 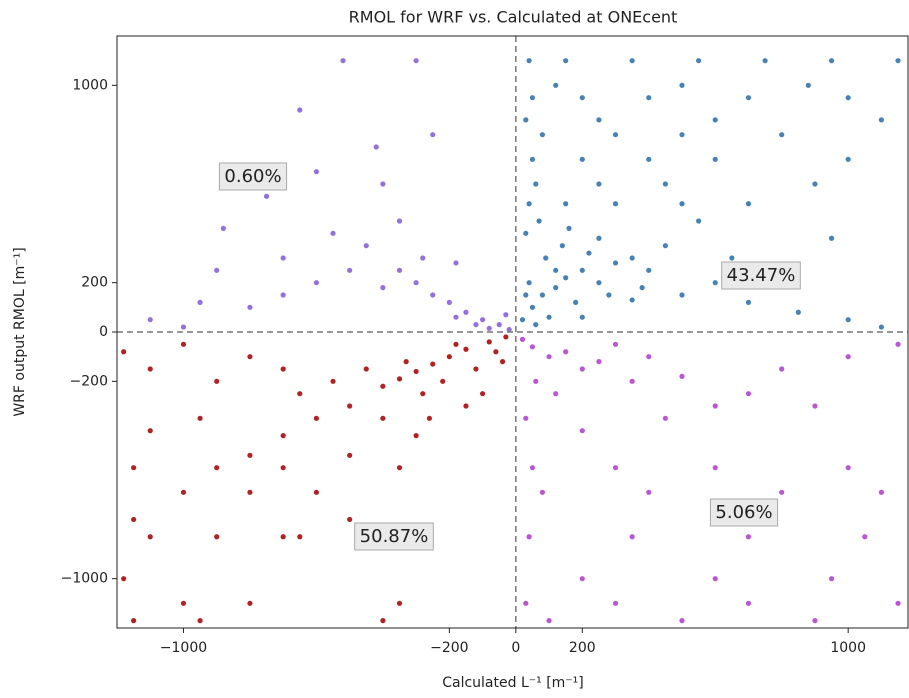 I want to click on y-tick-label: 200, so click(x=94, y=283).